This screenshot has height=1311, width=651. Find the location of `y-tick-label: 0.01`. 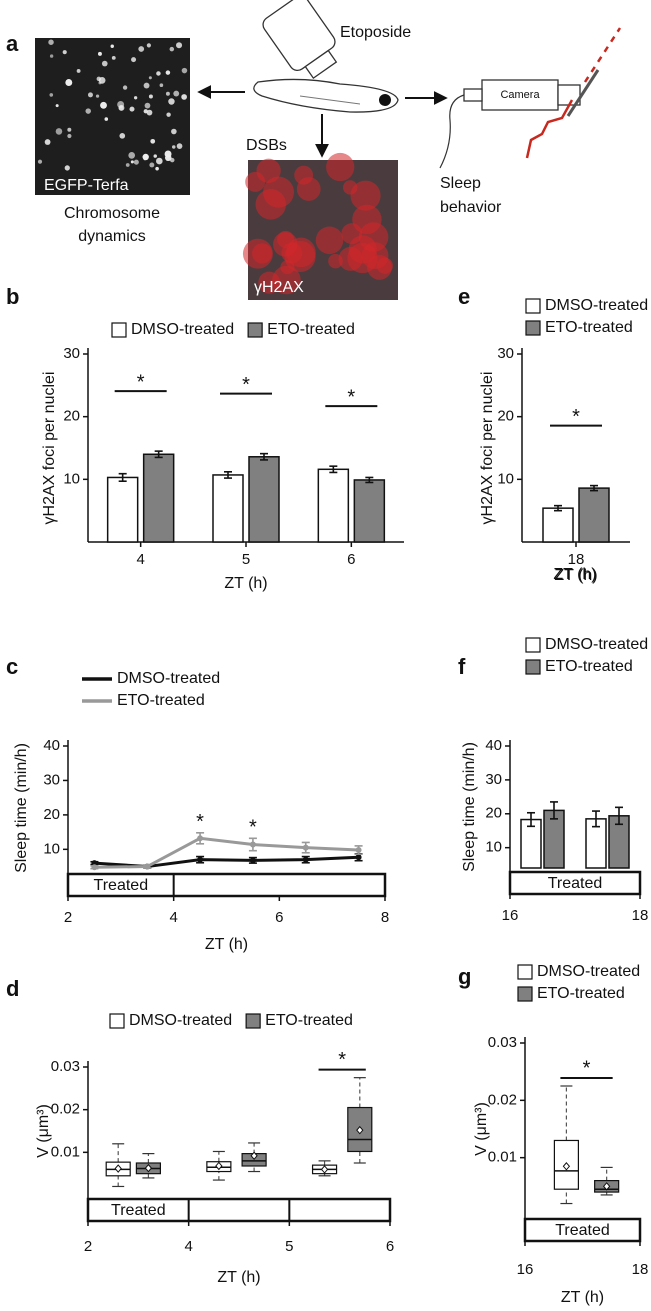

y-tick-label: 0.01 is located at coordinates (502, 1157).